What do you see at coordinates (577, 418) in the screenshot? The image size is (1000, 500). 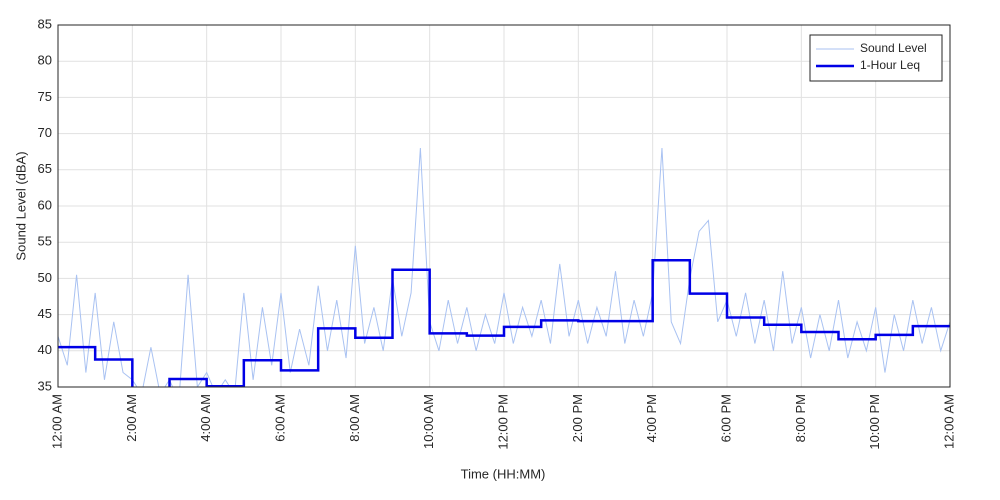 I see `x-tick-label: 2:00 PM` at bounding box center [577, 418].